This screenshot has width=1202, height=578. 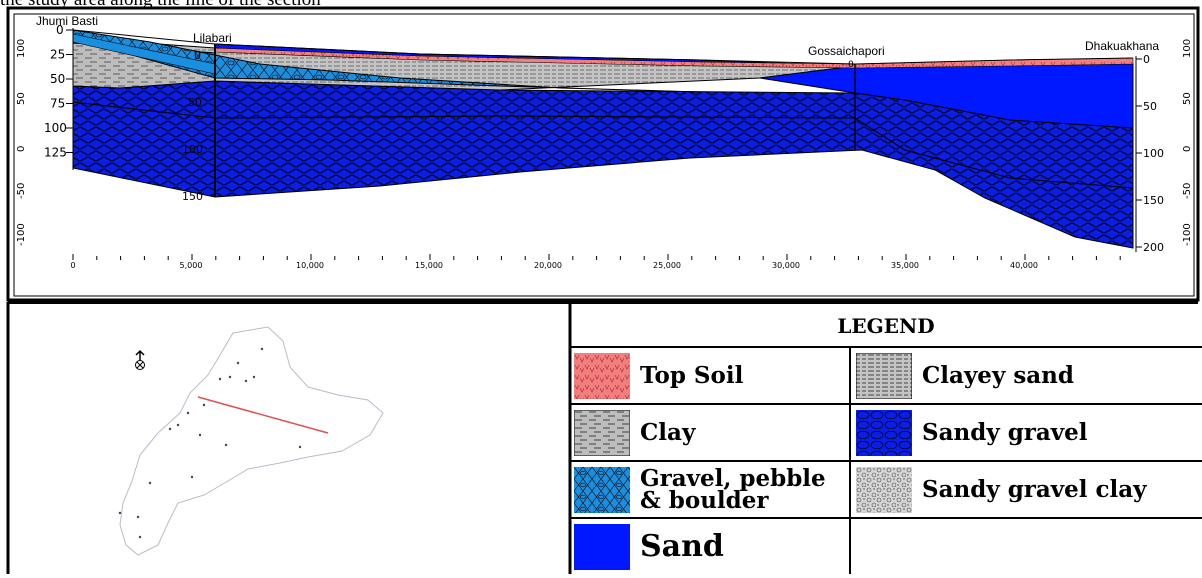 What do you see at coordinates (21, 142) in the screenshot?
I see `left-elevation-axis: 100 50 0 -50 -100` at bounding box center [21, 142].